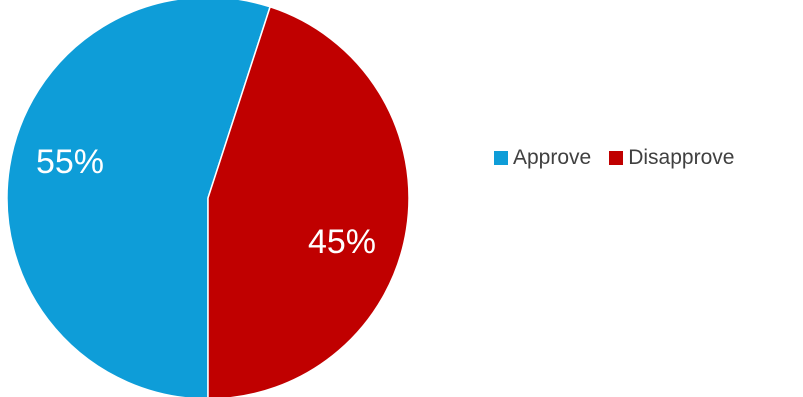 This screenshot has width=803, height=397. Describe the element at coordinates (70, 162) in the screenshot. I see `pie-label-approve: 55%` at that location.